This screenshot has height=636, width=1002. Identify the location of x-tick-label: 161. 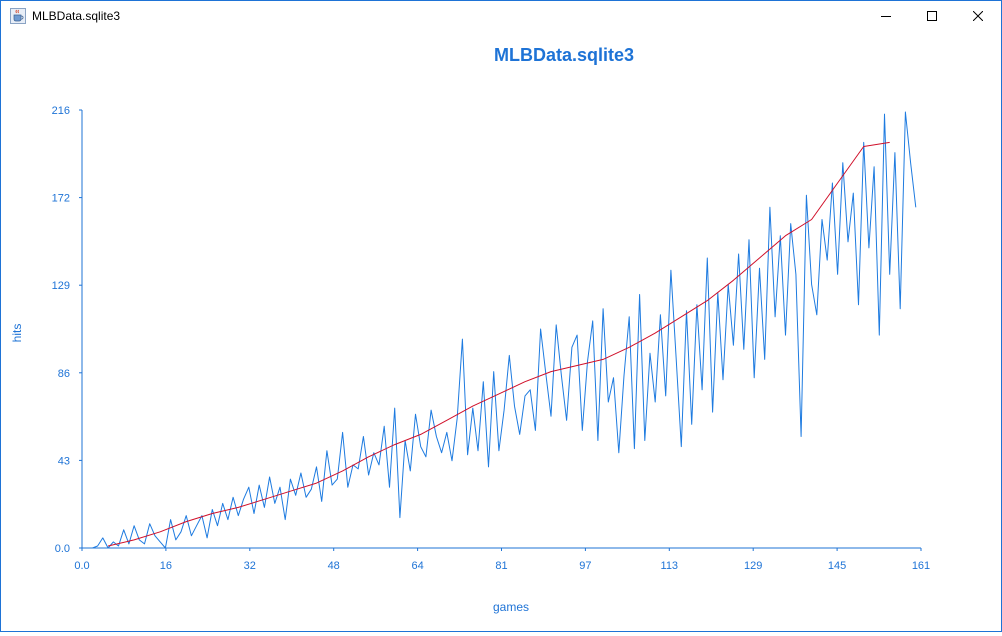
(921, 566).